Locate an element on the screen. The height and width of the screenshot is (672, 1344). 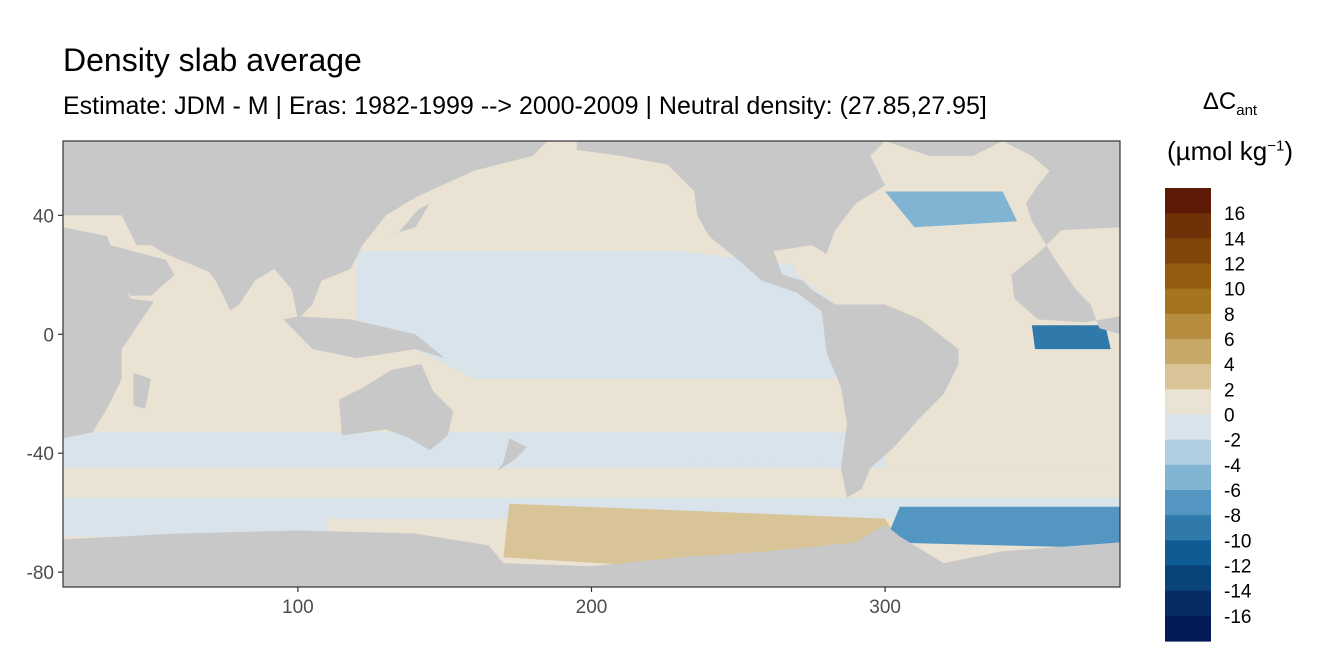
colorbar-label: -2 is located at coordinates (1232, 441).